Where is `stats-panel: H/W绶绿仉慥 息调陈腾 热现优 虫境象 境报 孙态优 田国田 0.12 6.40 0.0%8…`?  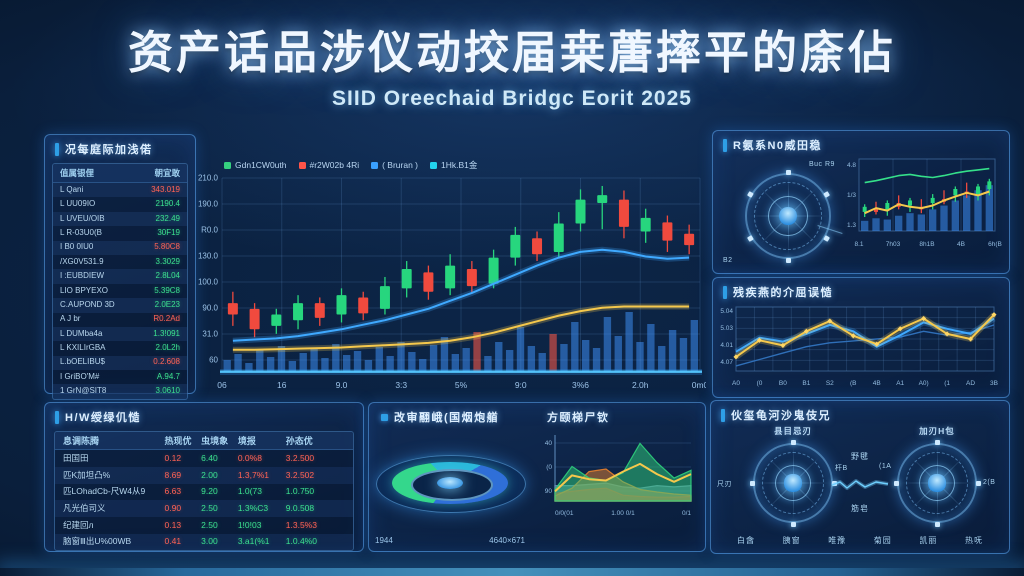 stats-panel: H/W绶绿仉慥 息调陈腾 热现优 虫境象 境报 孙态优 田国田 0.12 6.40 0.0%8… is located at coordinates (204, 477).